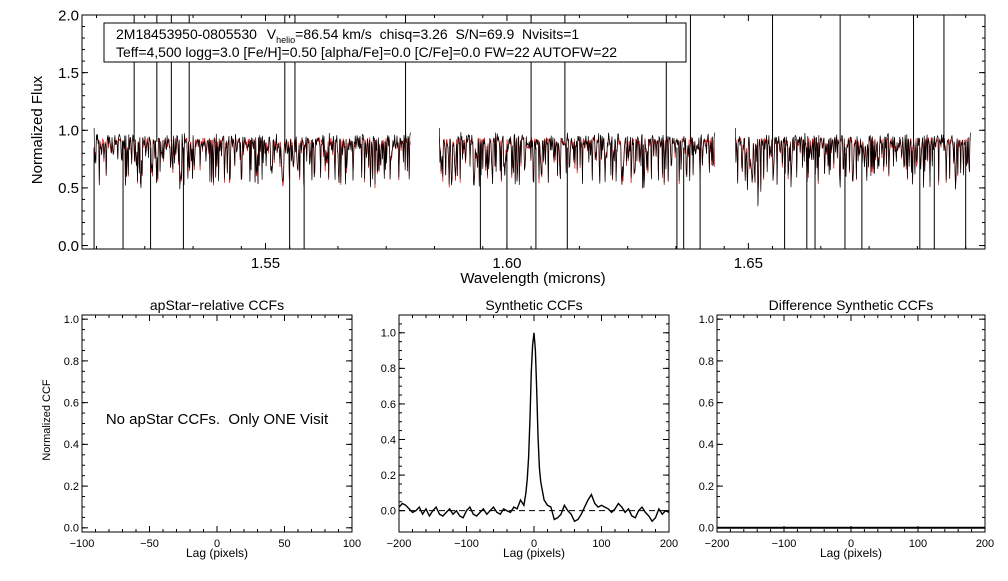  Describe the element at coordinates (149, 544) in the screenshot. I see `apstar-ccf-xtick-label: −50` at that location.